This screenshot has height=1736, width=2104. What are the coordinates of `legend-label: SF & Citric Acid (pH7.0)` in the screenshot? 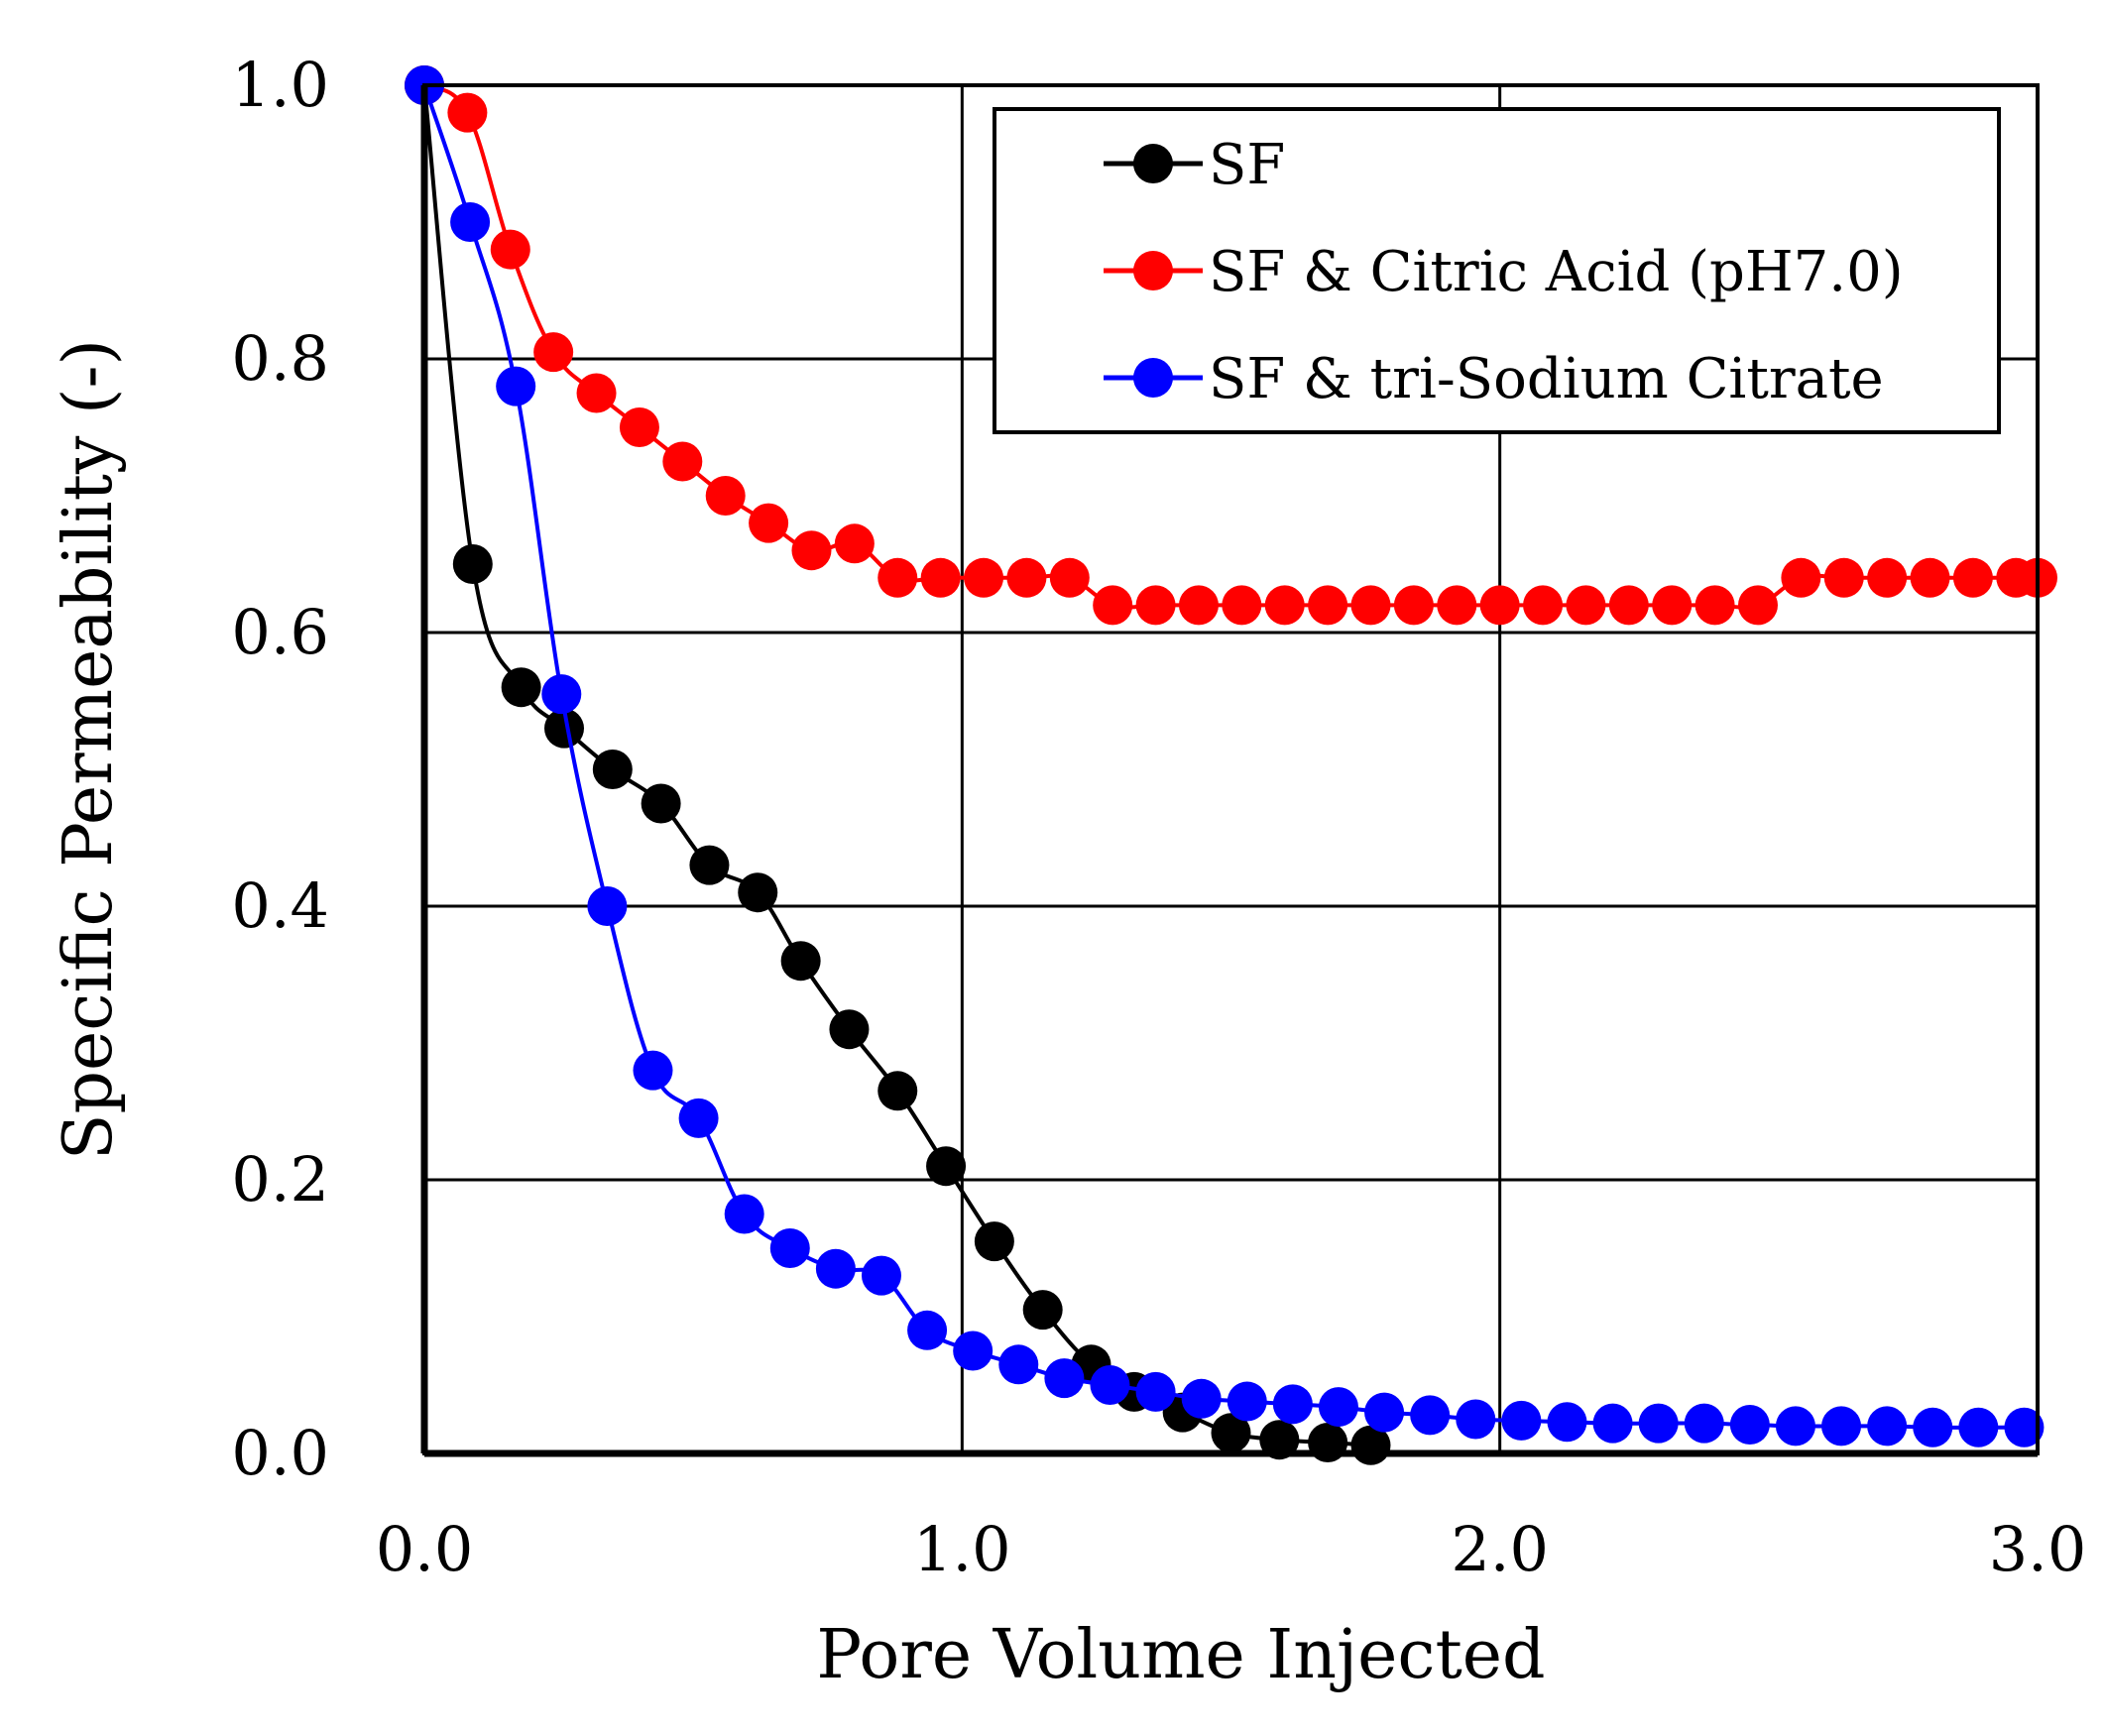 It's located at (1556, 272).